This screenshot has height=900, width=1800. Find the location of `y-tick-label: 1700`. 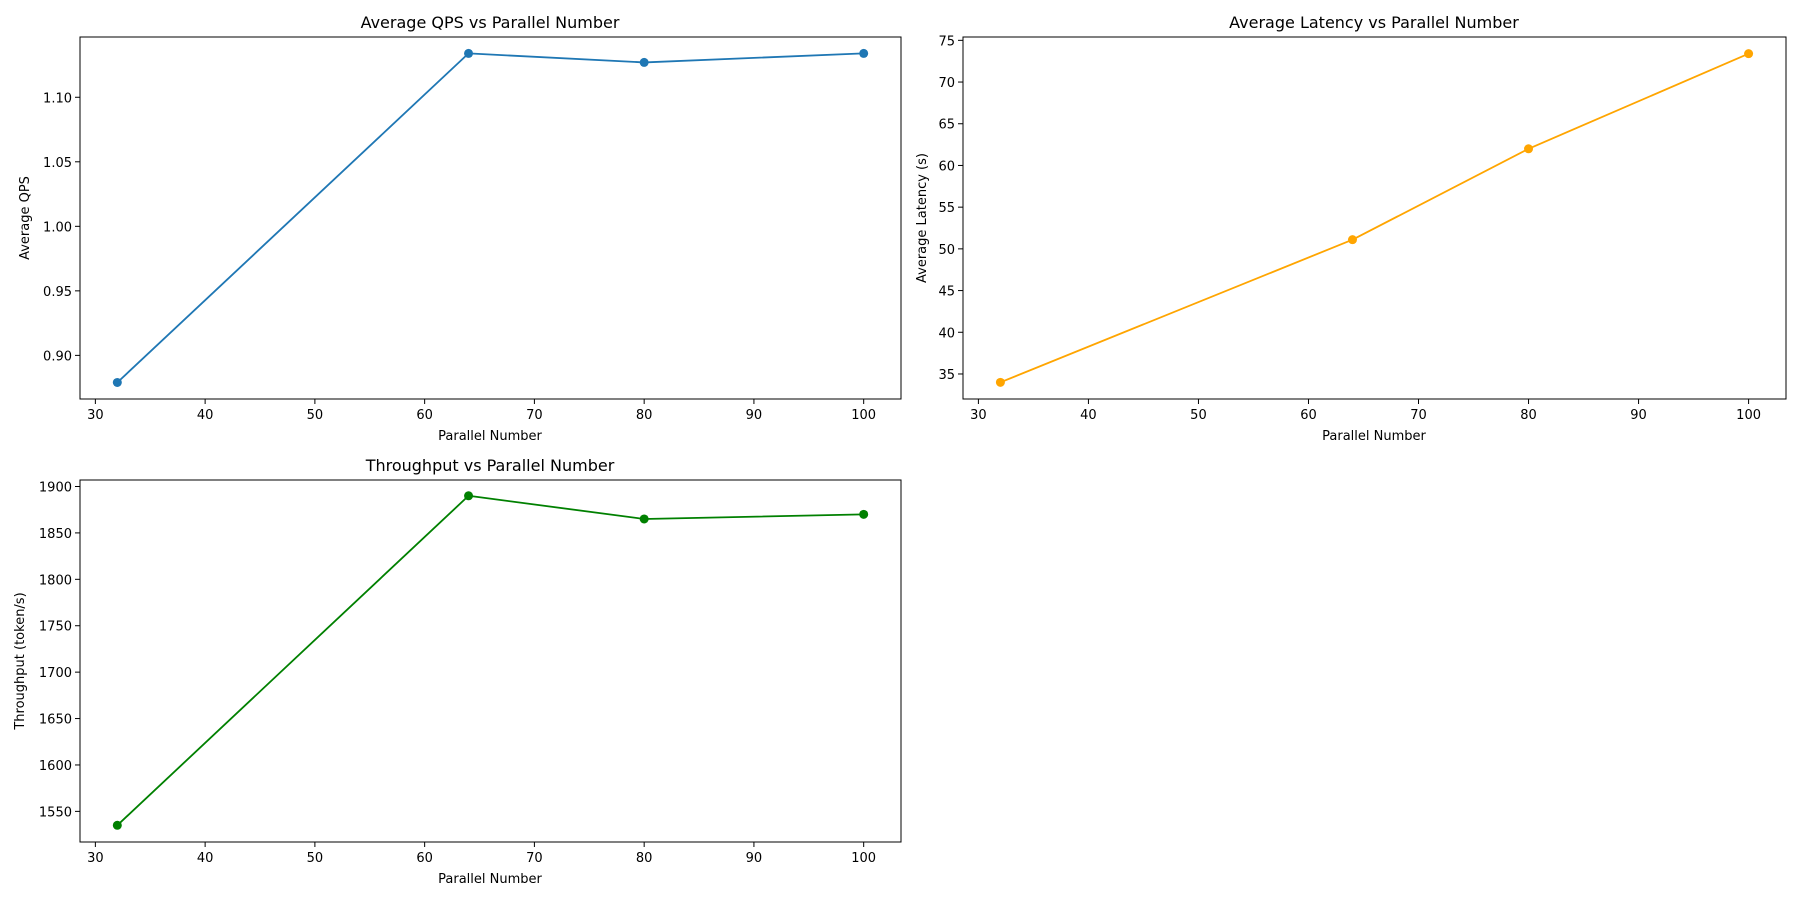

y-tick-label: 1700 is located at coordinates (55, 673).